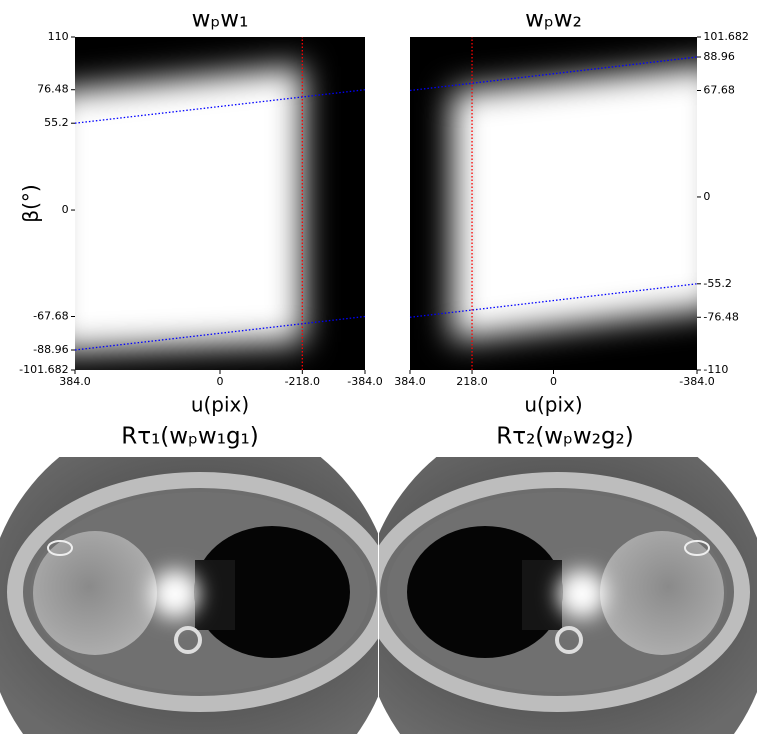 The width and height of the screenshot is (757, 734). Describe the element at coordinates (53, 89) in the screenshot. I see `y-tick-label: 76.48` at that location.